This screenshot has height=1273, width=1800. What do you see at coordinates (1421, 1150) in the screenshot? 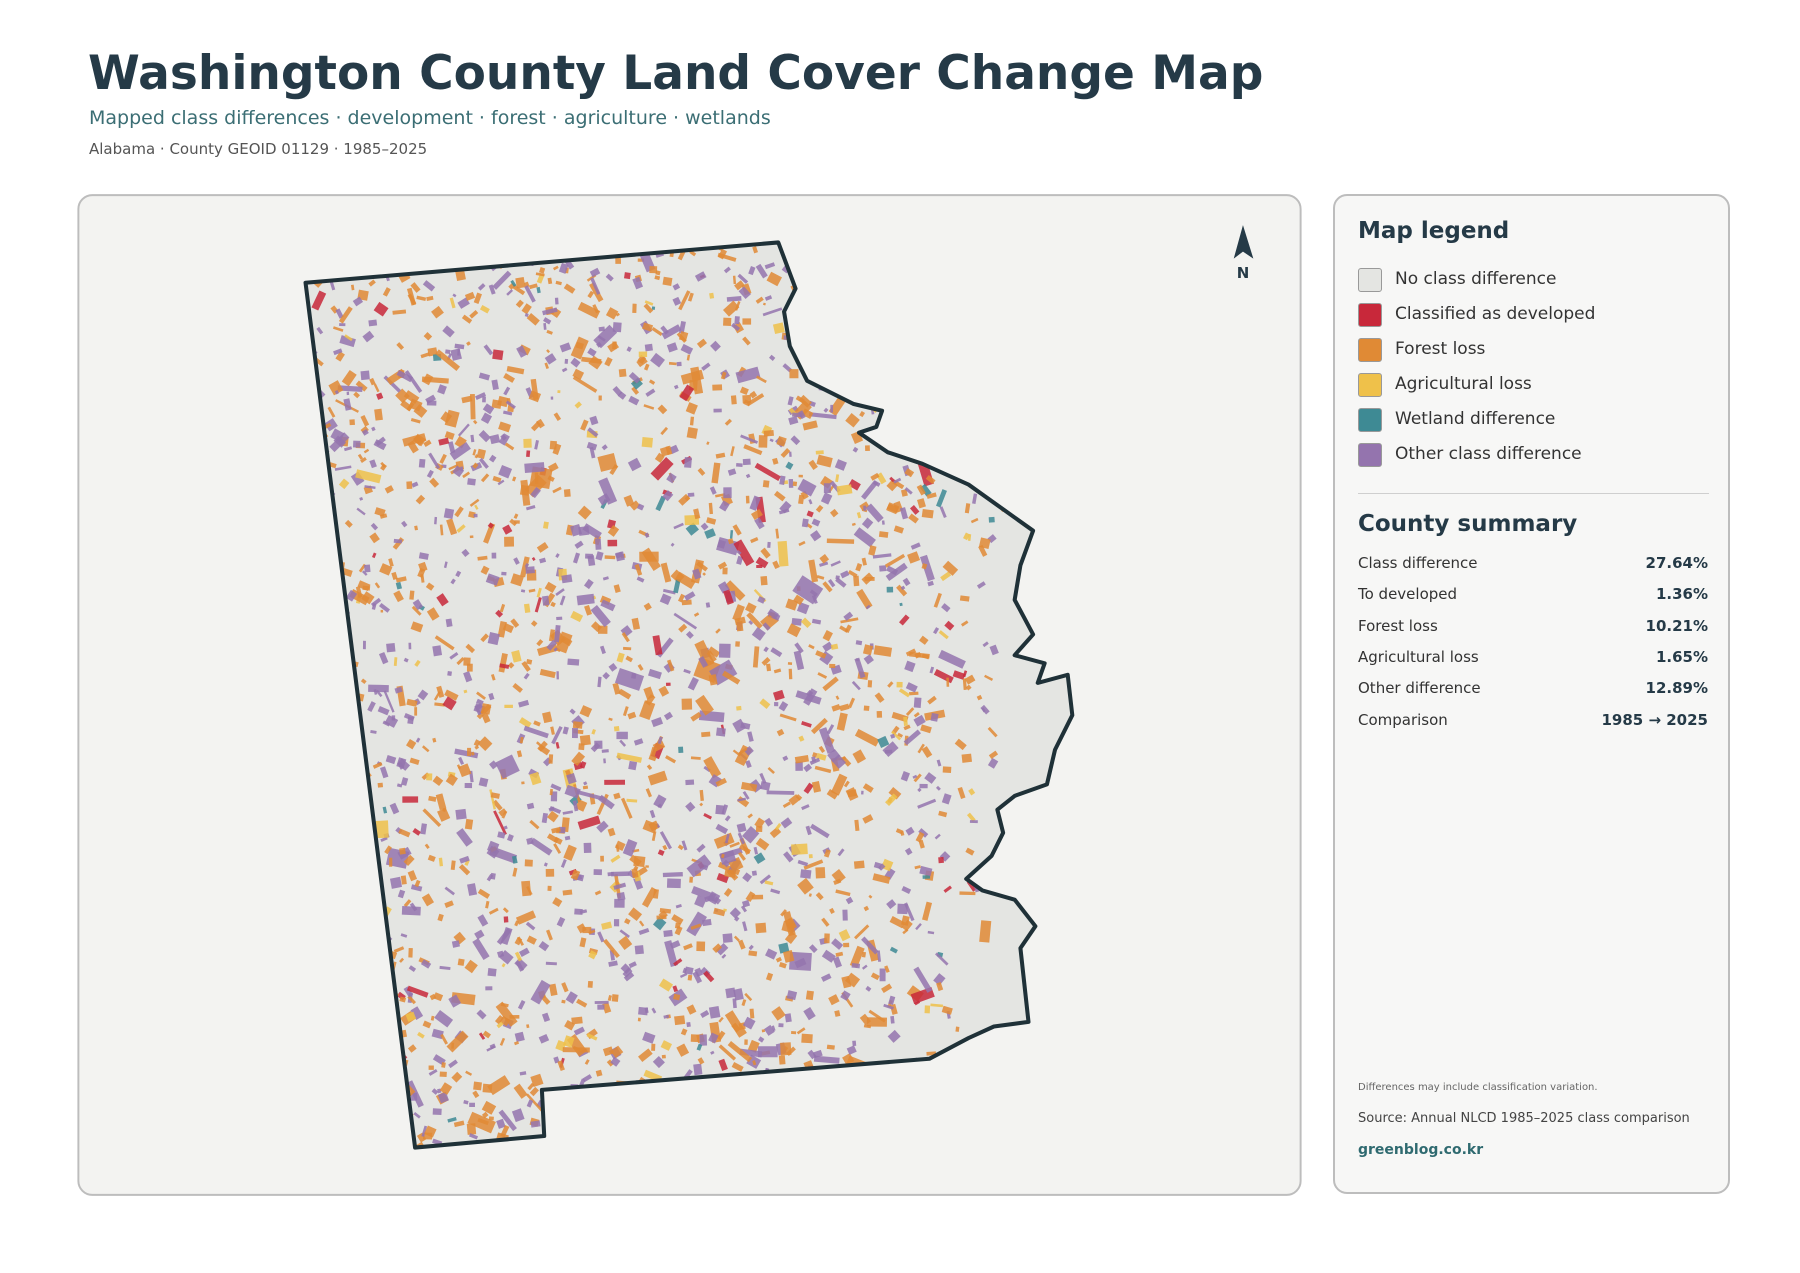
I see `site-link: greenblog.co.kr` at bounding box center [1421, 1150].